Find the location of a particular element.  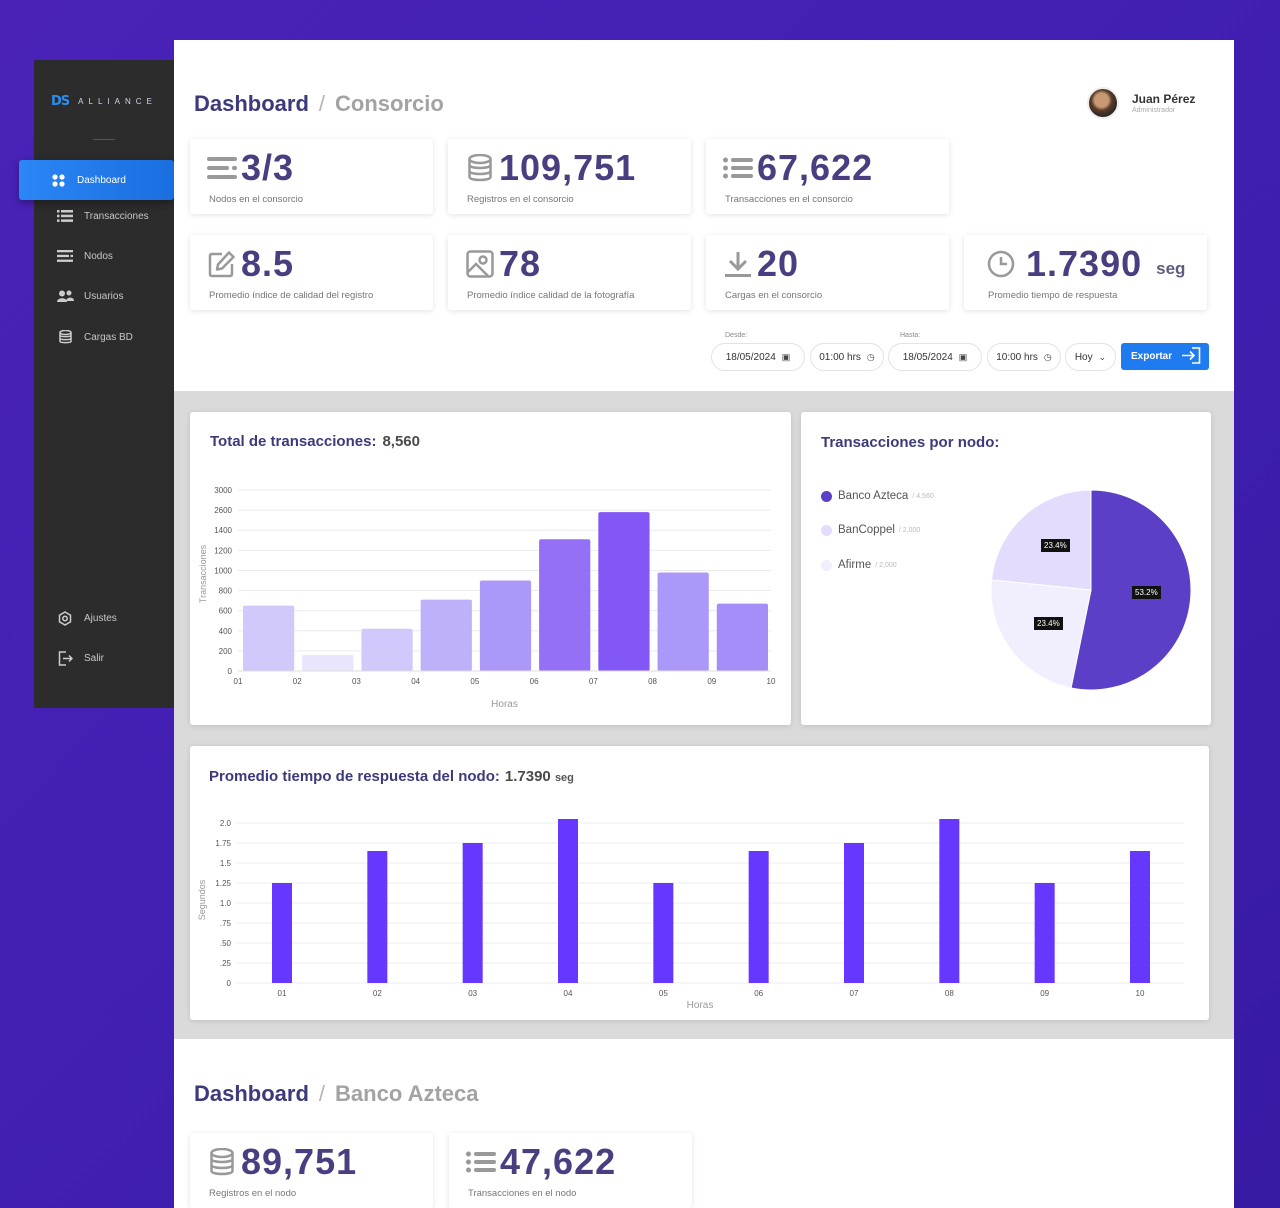

period-select: Hoy ⌄ is located at coordinates (1090, 357).